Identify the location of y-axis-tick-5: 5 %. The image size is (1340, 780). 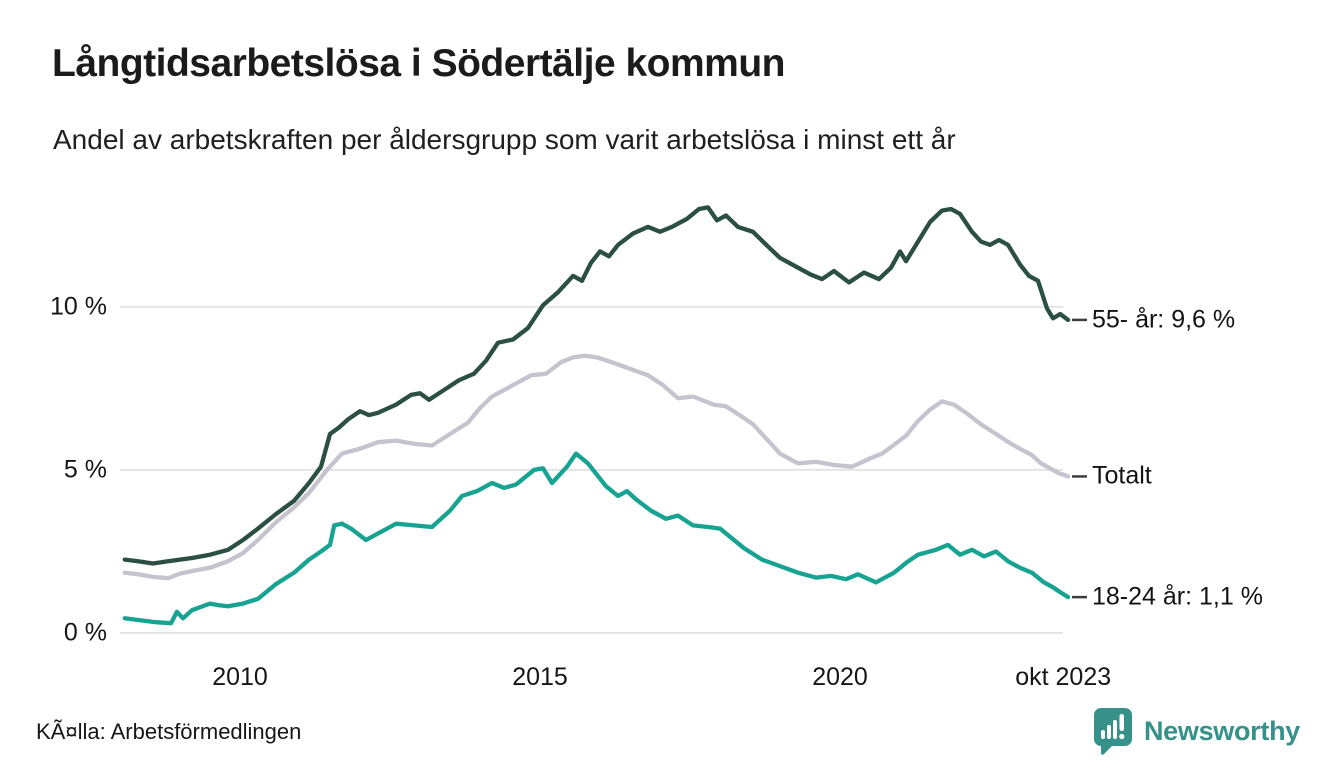
(85, 469).